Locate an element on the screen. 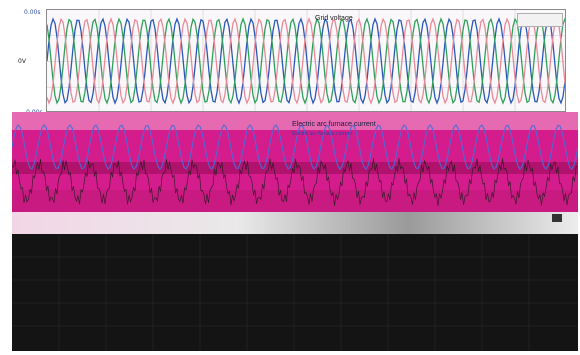 The image size is (580, 355). current-wave-blue is located at coordinates (295, 147).